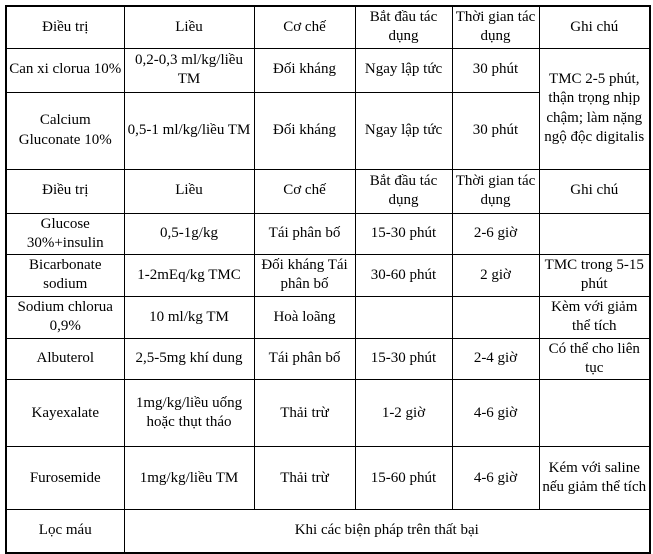  I want to click on cell-treatment: Calcium Gluconate 10%, so click(65, 130).